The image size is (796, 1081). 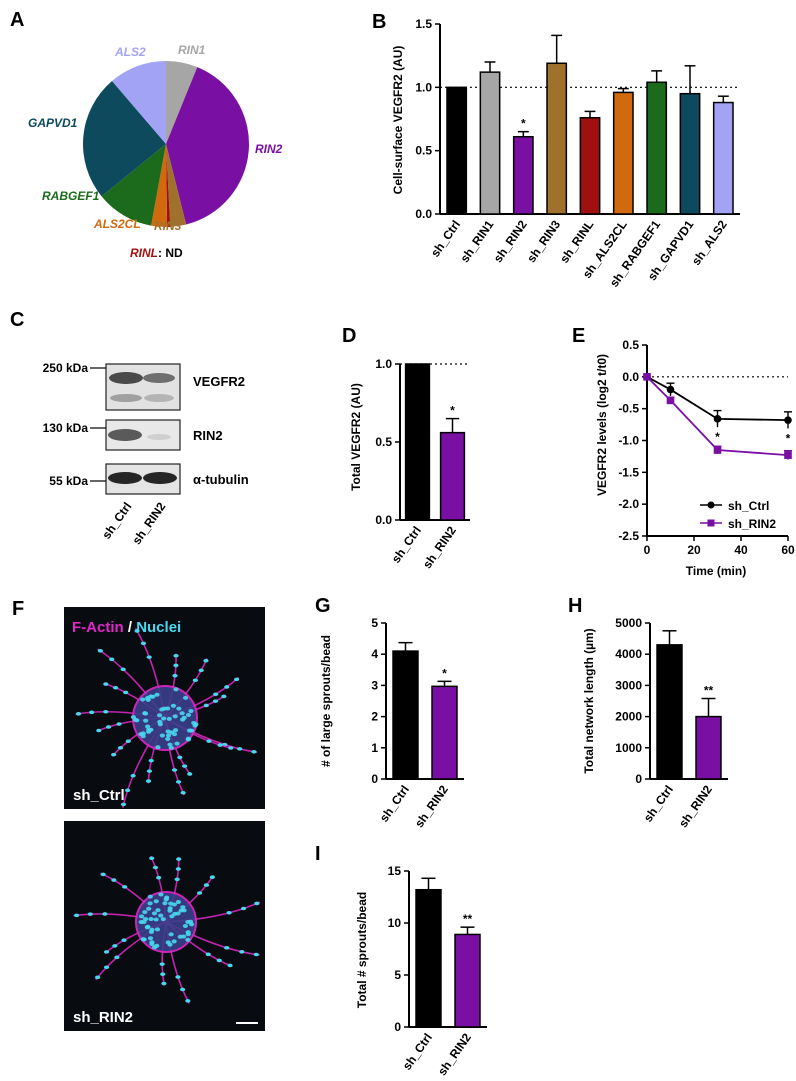 What do you see at coordinates (748, 506) in the screenshot?
I see `legend-label-ctrl: sh_Ctrl` at bounding box center [748, 506].